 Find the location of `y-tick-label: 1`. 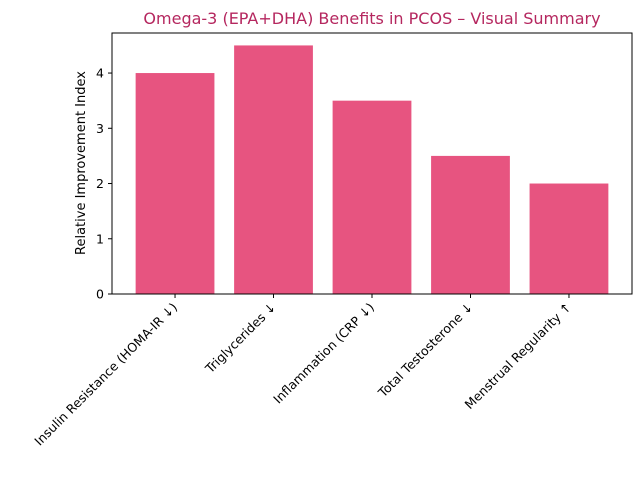

y-tick-label: 1 is located at coordinates (100, 238).